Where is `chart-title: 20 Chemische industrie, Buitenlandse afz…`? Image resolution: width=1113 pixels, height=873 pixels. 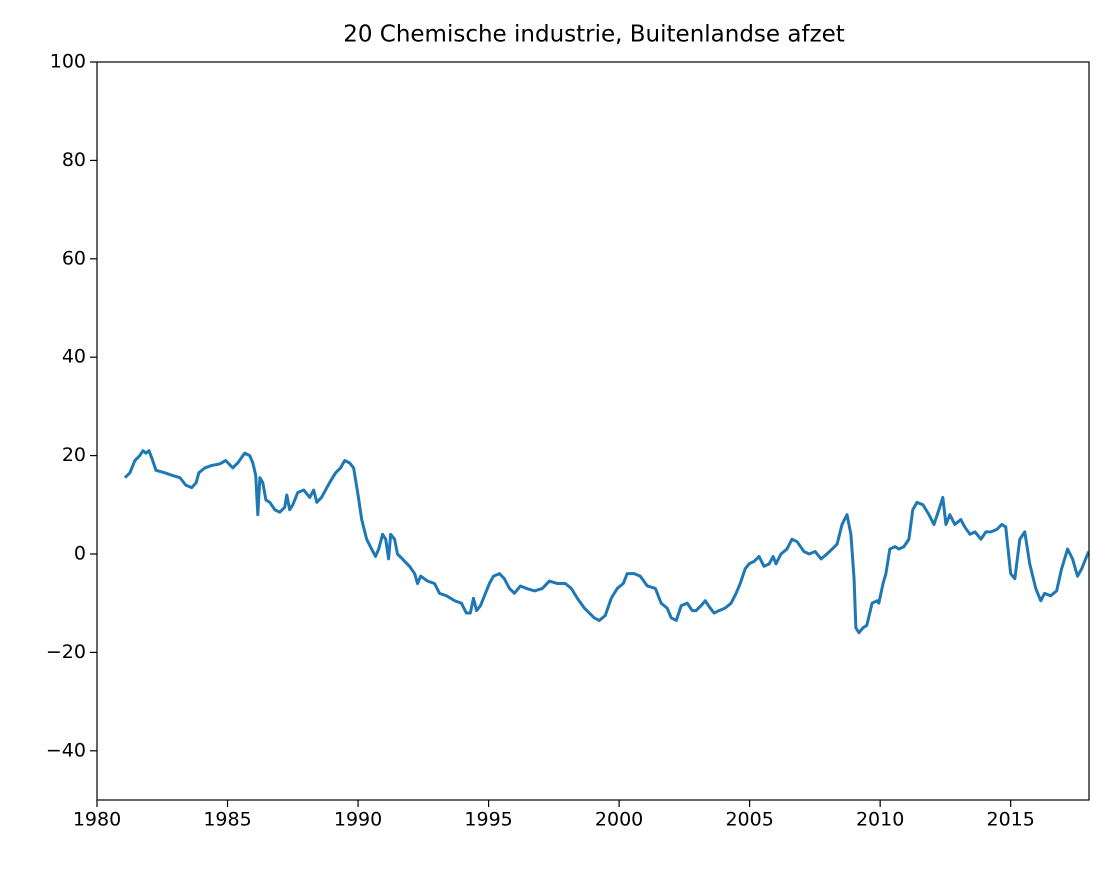
chart-title: 20 Chemische industrie, Buitenlandse afz… is located at coordinates (594, 35).